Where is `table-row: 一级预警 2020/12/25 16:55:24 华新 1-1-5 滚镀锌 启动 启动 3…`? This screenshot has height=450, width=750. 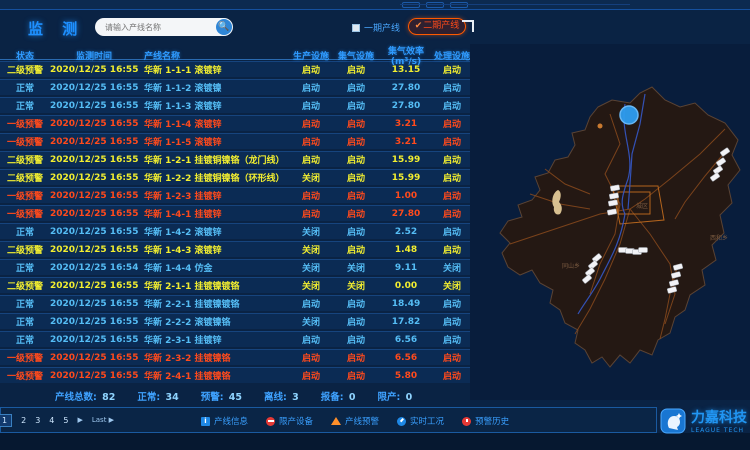 table-row: 一级预警 2020/12/25 16:55:24 华新 1-1-5 滚镀锌 启动 启动 3… is located at coordinates (235, 141).